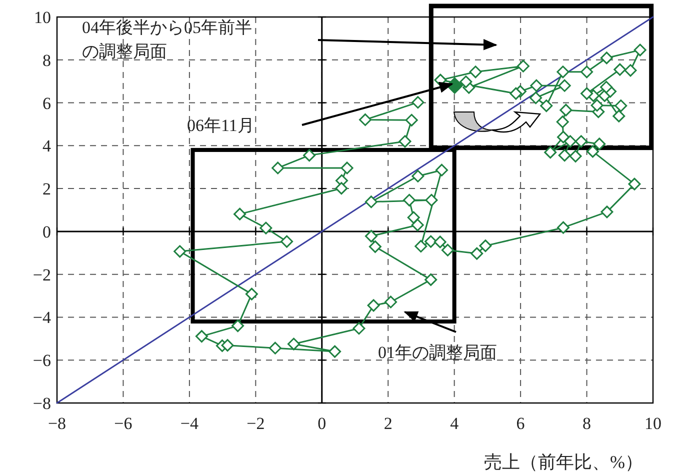  What do you see at coordinates (520, 423) in the screenshot?
I see `x-tick-label: 6` at bounding box center [520, 423].